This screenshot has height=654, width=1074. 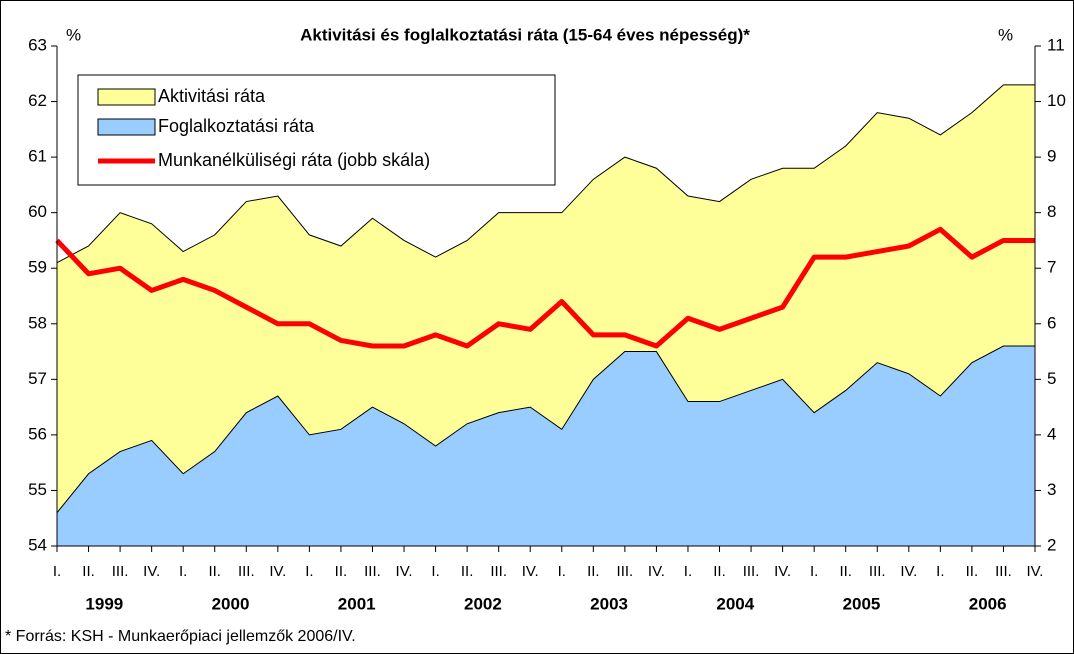 What do you see at coordinates (1051, 433) in the screenshot?
I see `y2-tick-label: 4` at bounding box center [1051, 433].